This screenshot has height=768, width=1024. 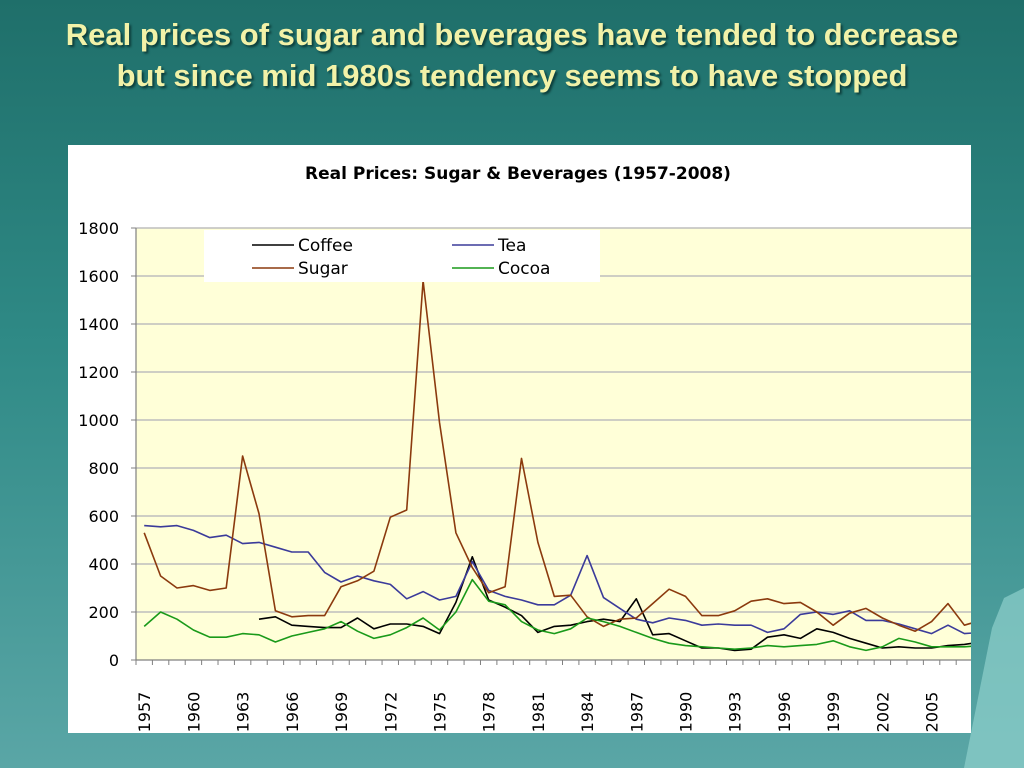 What do you see at coordinates (98, 228) in the screenshot?
I see `y-tick-label: 1800` at bounding box center [98, 228].